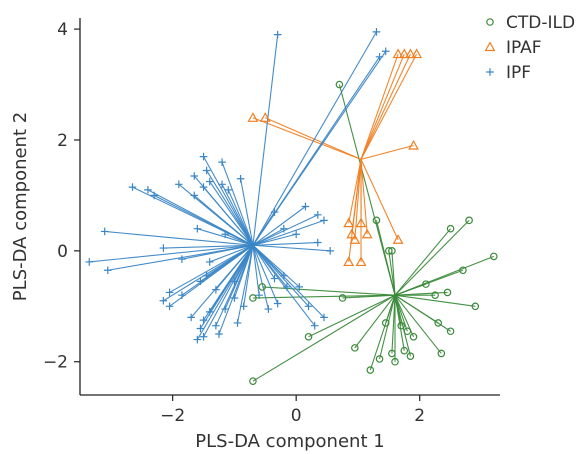 Image resolution: width=585 pixels, height=454 pixels. Describe the element at coordinates (296, 416) in the screenshot. I see `x-tick-label: 0` at that location.